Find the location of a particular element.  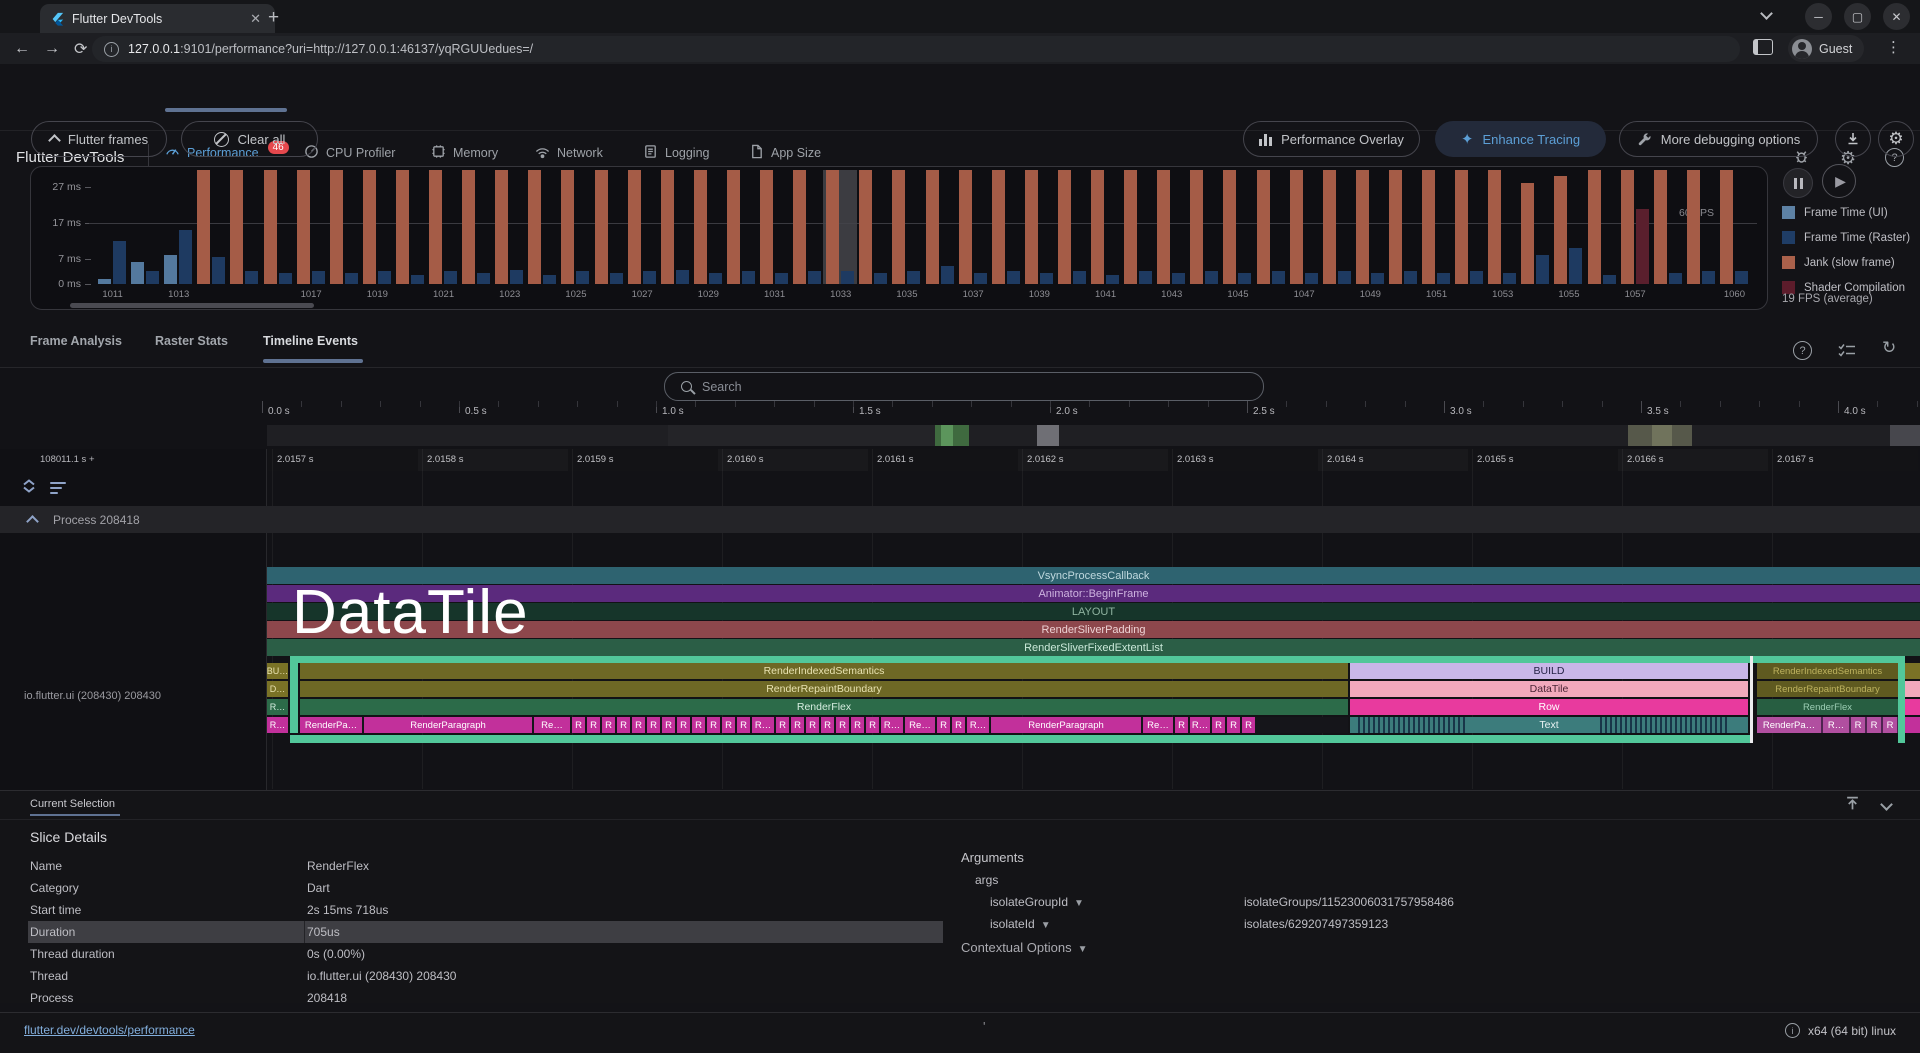

tab-search-chevron-icon is located at coordinates (1766, 16).